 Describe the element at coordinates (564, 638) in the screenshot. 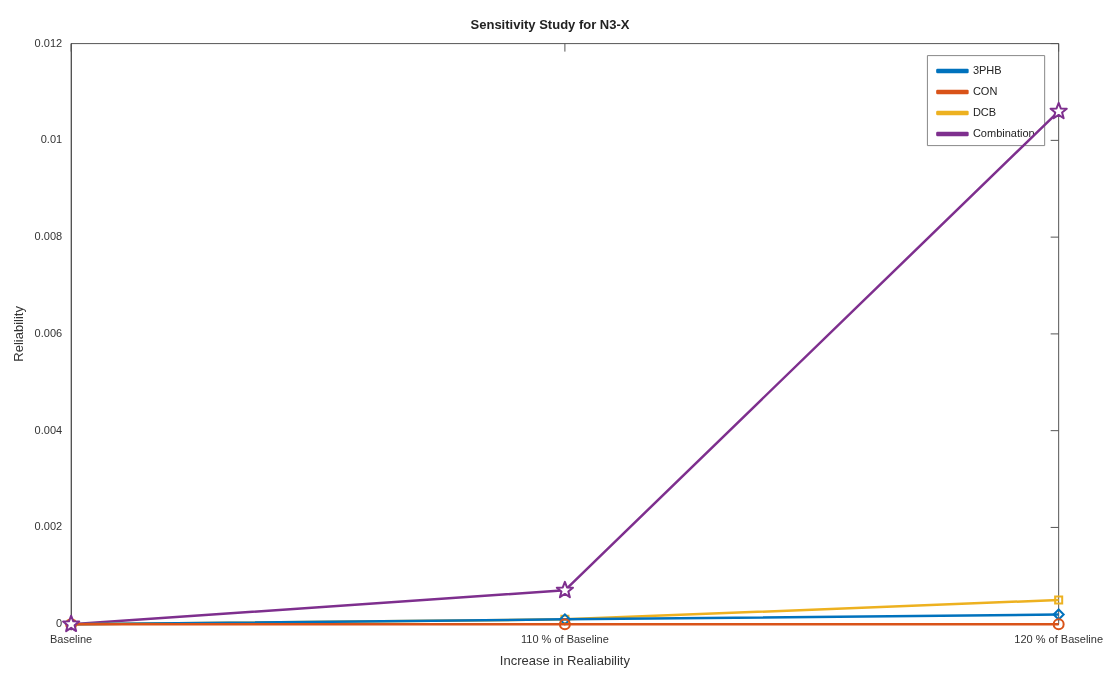

I see `x-tick-label: 110 % of Baseline` at that location.